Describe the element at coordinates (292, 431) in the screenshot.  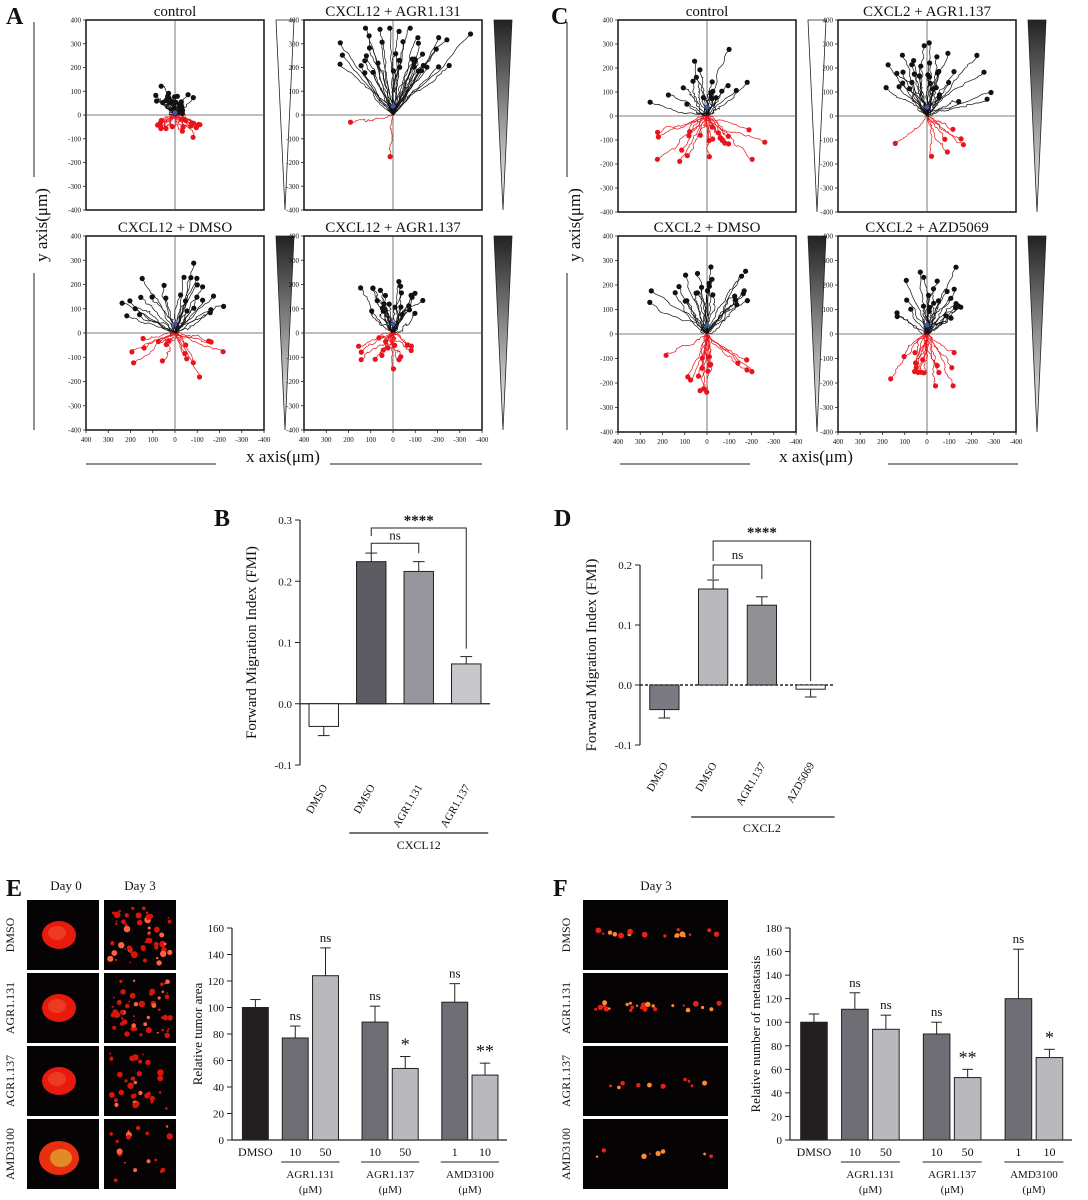
I see `y-tick-label: -400` at that location.